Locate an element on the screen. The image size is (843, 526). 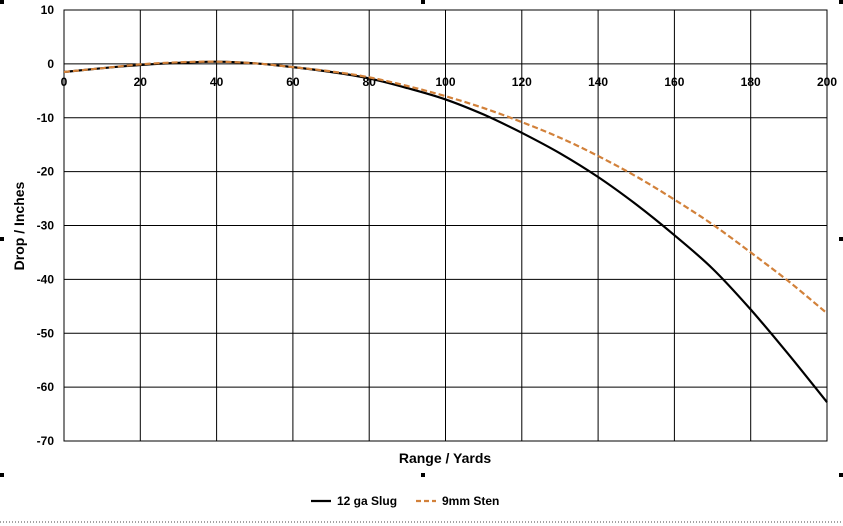
x-tick-label: 0 is located at coordinates (64, 82).